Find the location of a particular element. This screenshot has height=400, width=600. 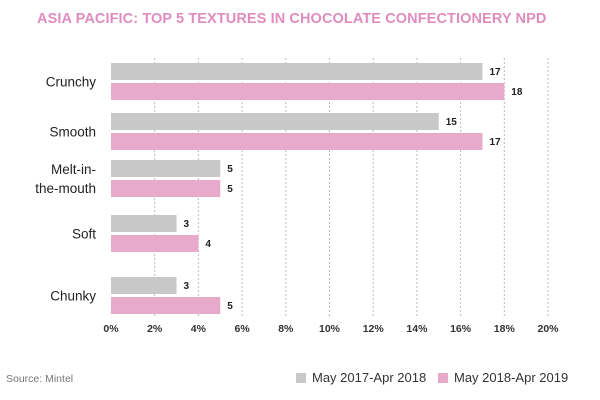

legend-swatch-pink is located at coordinates (443, 377).